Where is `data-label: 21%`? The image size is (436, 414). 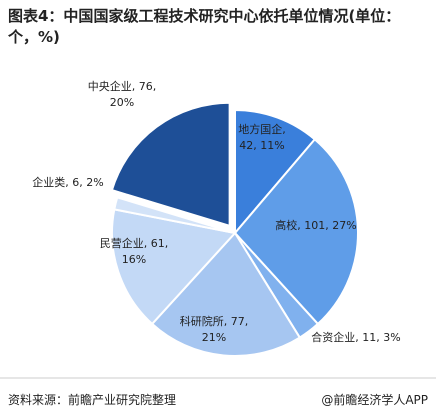
data-label: 21% is located at coordinates (214, 337).